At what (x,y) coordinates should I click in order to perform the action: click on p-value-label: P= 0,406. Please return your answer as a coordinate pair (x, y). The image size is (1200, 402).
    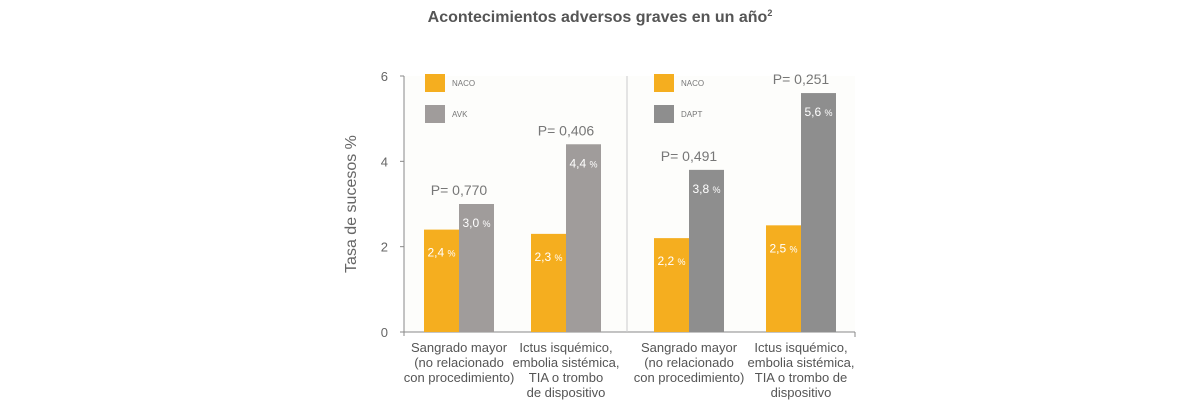
    Looking at the image, I should click on (566, 130).